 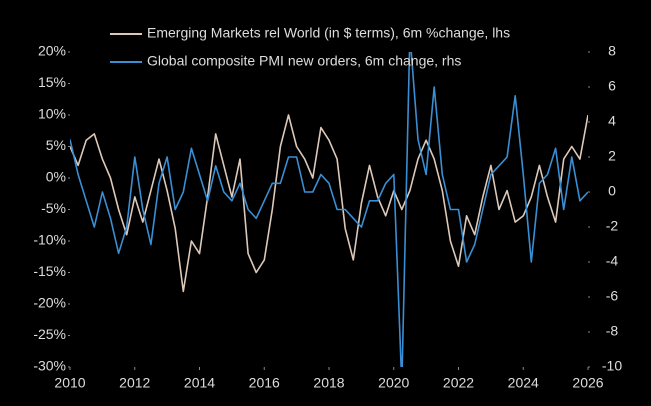 What do you see at coordinates (52, 114) in the screenshot?
I see `y-tick-label: 10%` at bounding box center [52, 114].